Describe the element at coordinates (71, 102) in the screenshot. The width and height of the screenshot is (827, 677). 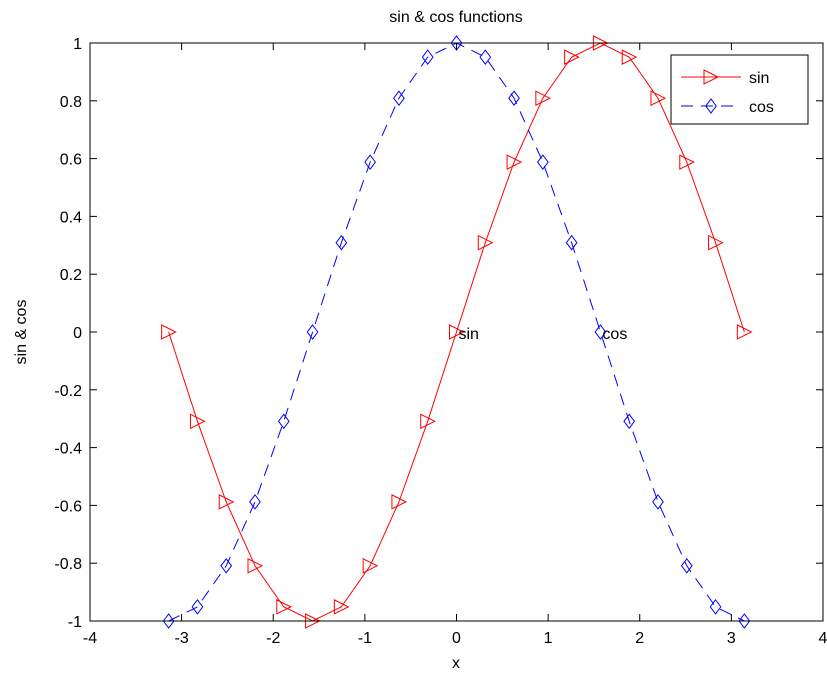
I see `y-tick-label: 0.8` at that location.